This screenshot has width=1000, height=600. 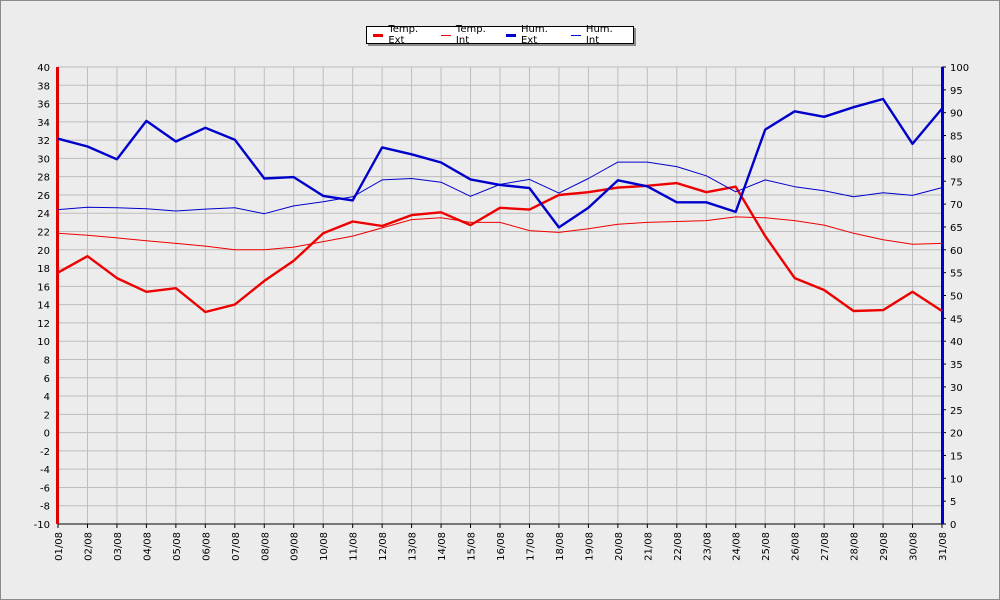 I want to click on y-right-tick-label: 75, so click(x=956, y=182).